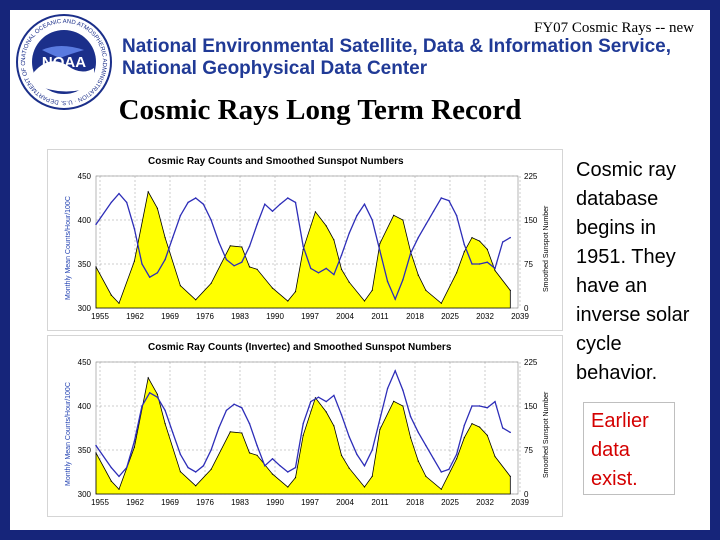  Describe the element at coordinates (380, 316) in the screenshot. I see `x-tick-label: 2011` at that location.